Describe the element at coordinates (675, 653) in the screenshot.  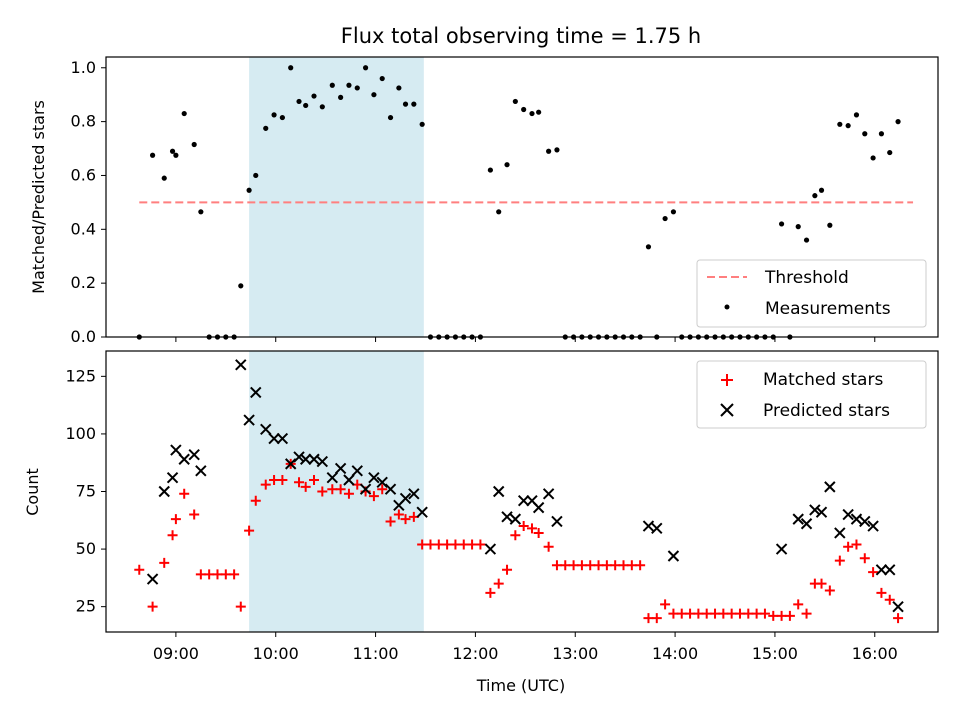
I see `x-tick-label: 14:00` at that location.